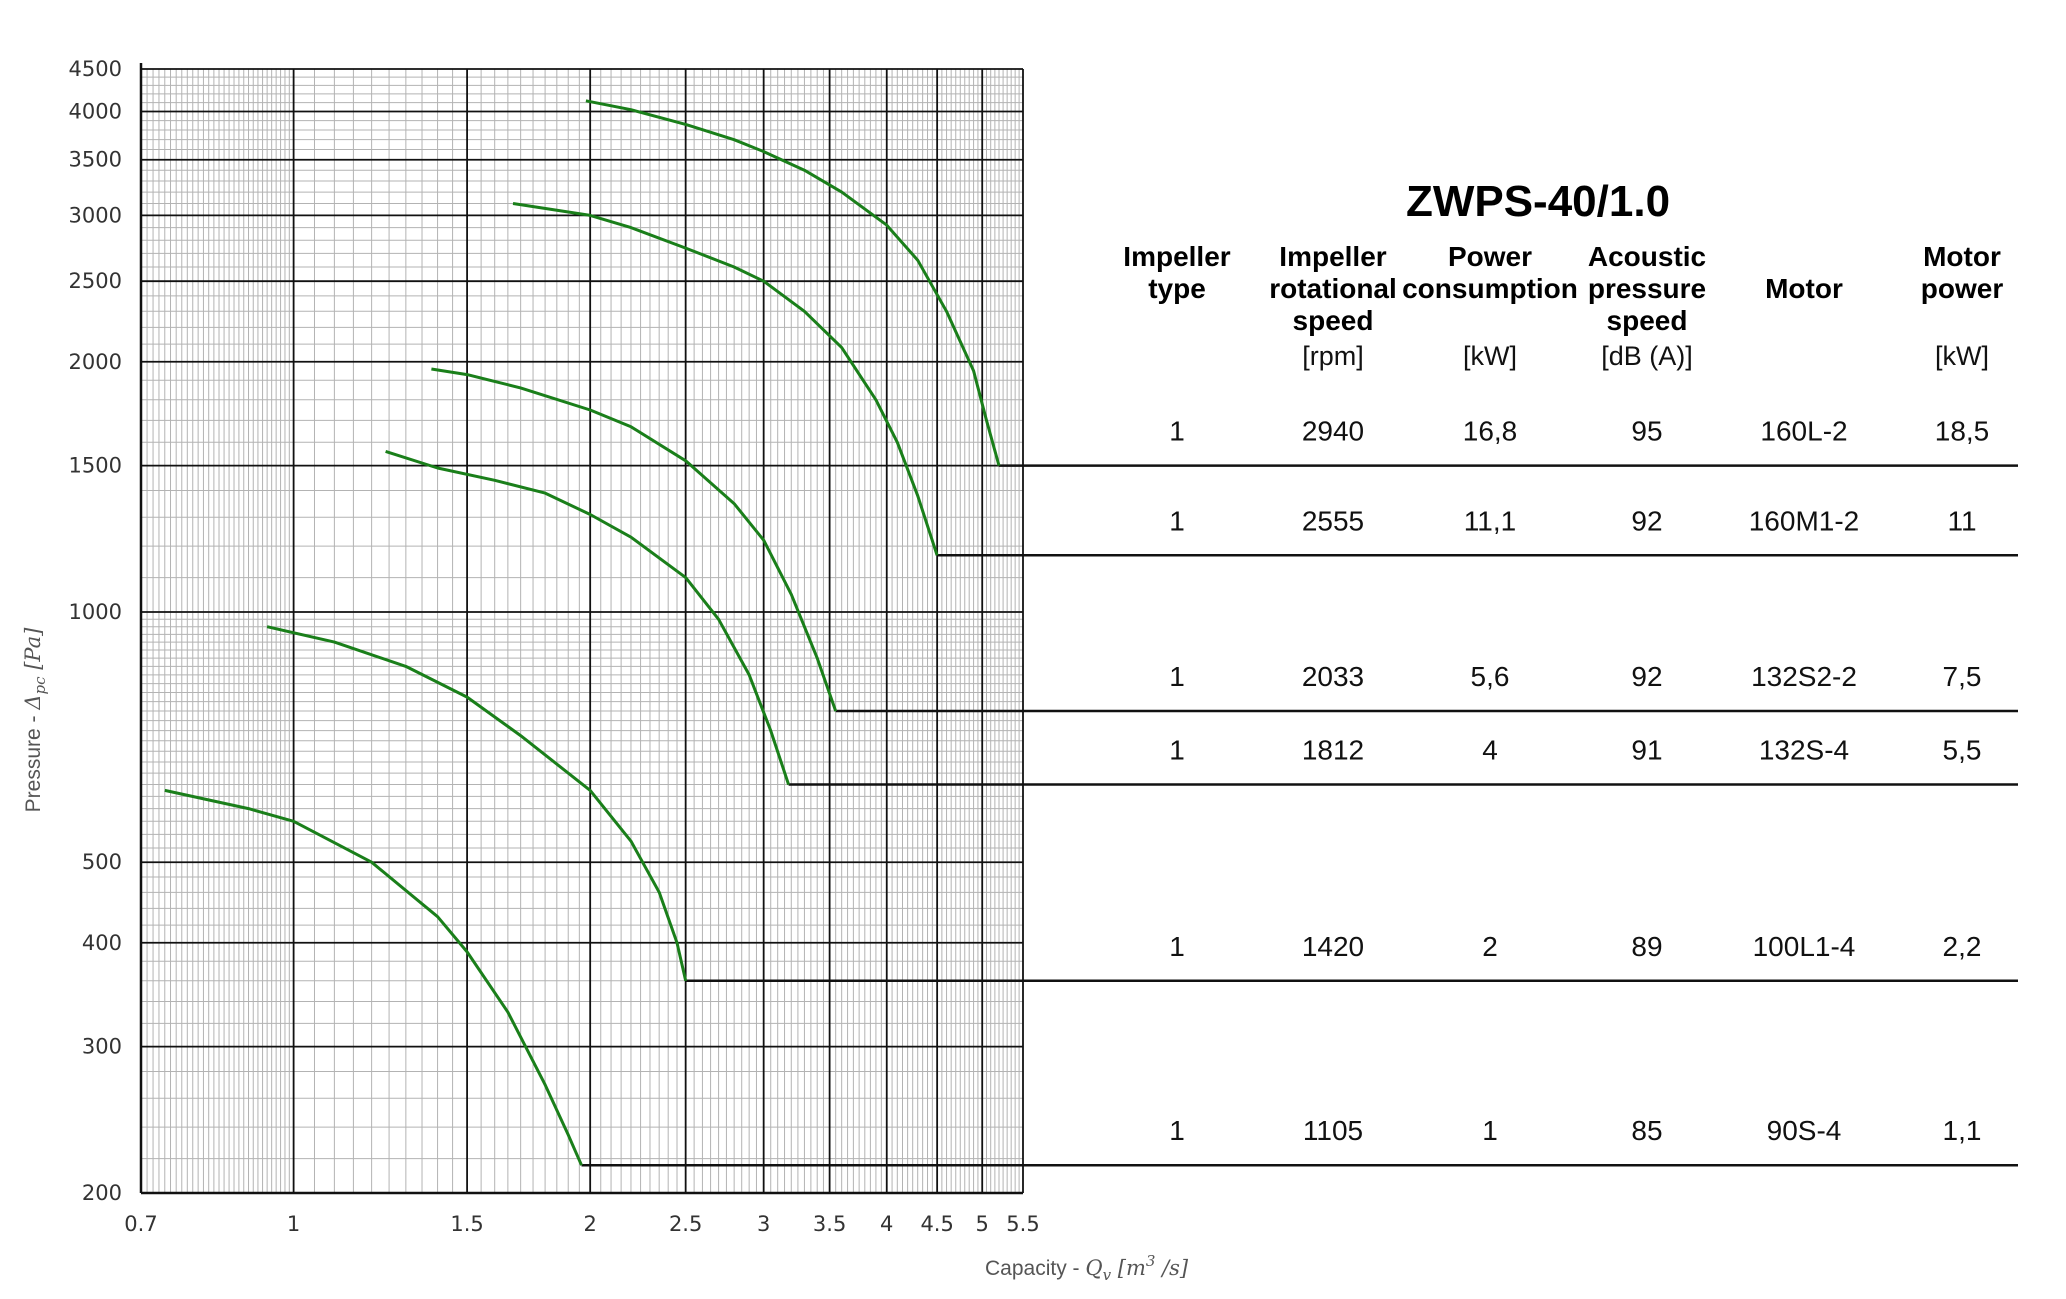 This screenshot has width=2066, height=1299. I want to click on y-tick-label: 200, so click(102, 1193).